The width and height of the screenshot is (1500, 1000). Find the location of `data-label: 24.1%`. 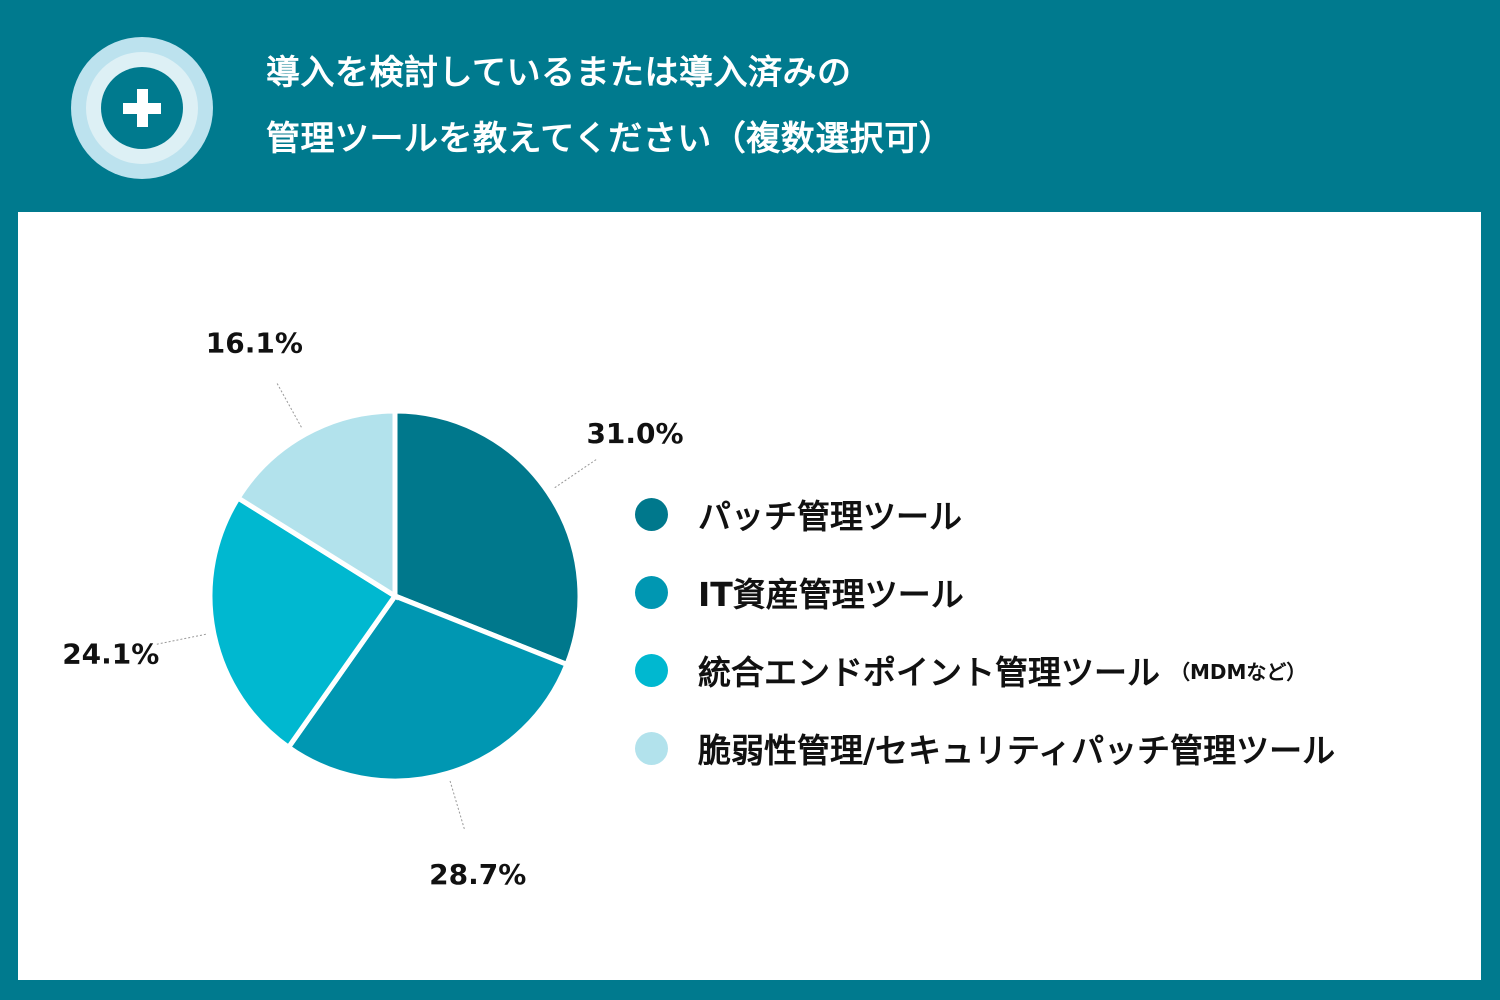

data-label: 24.1% is located at coordinates (110, 654).